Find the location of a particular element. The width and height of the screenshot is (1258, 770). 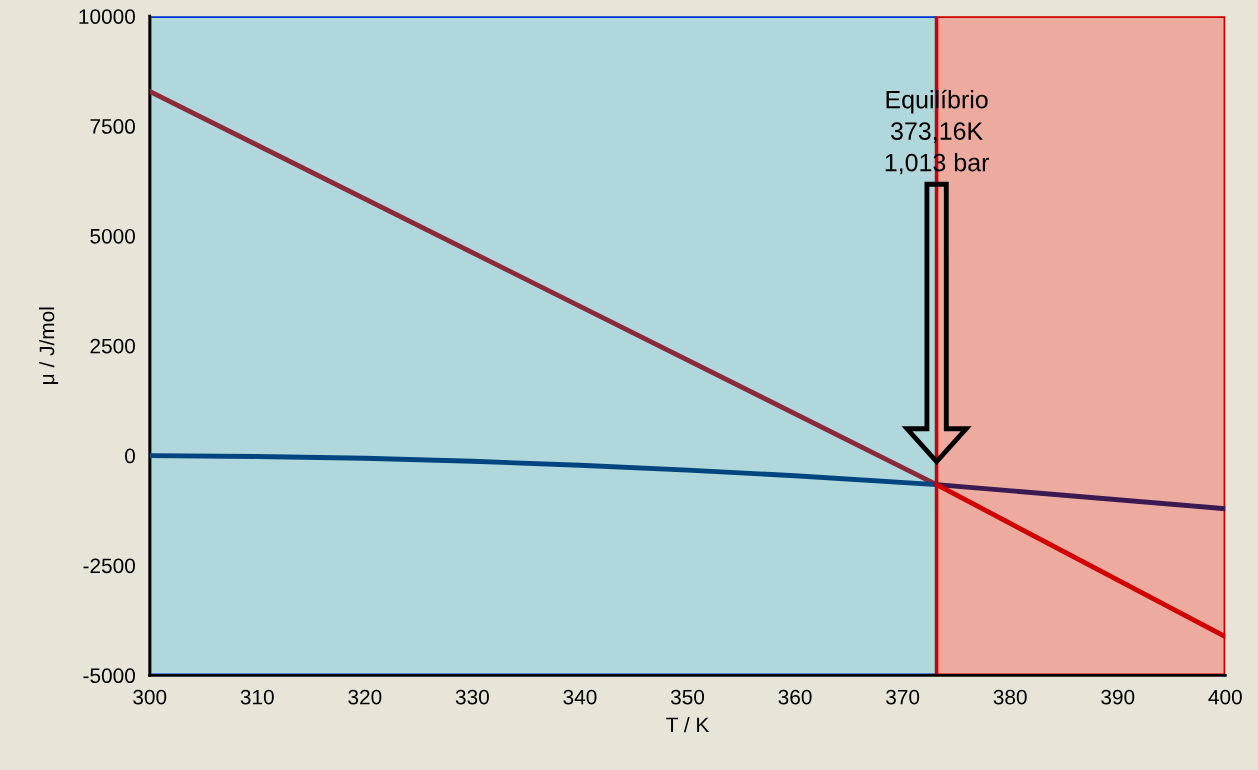

x-tick-label: 320 is located at coordinates (365, 697).